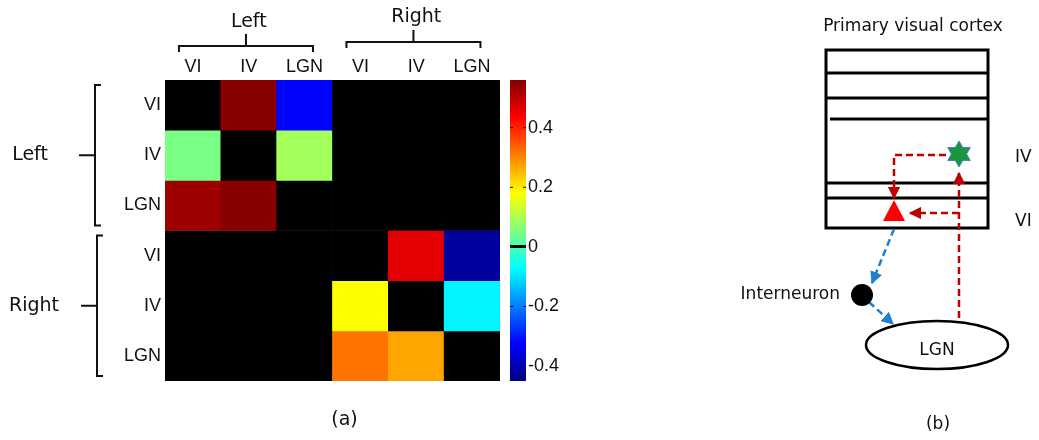 This screenshot has height=440, width=1039. Describe the element at coordinates (544, 305) in the screenshot. I see `color-bar-label: -0.2` at that location.